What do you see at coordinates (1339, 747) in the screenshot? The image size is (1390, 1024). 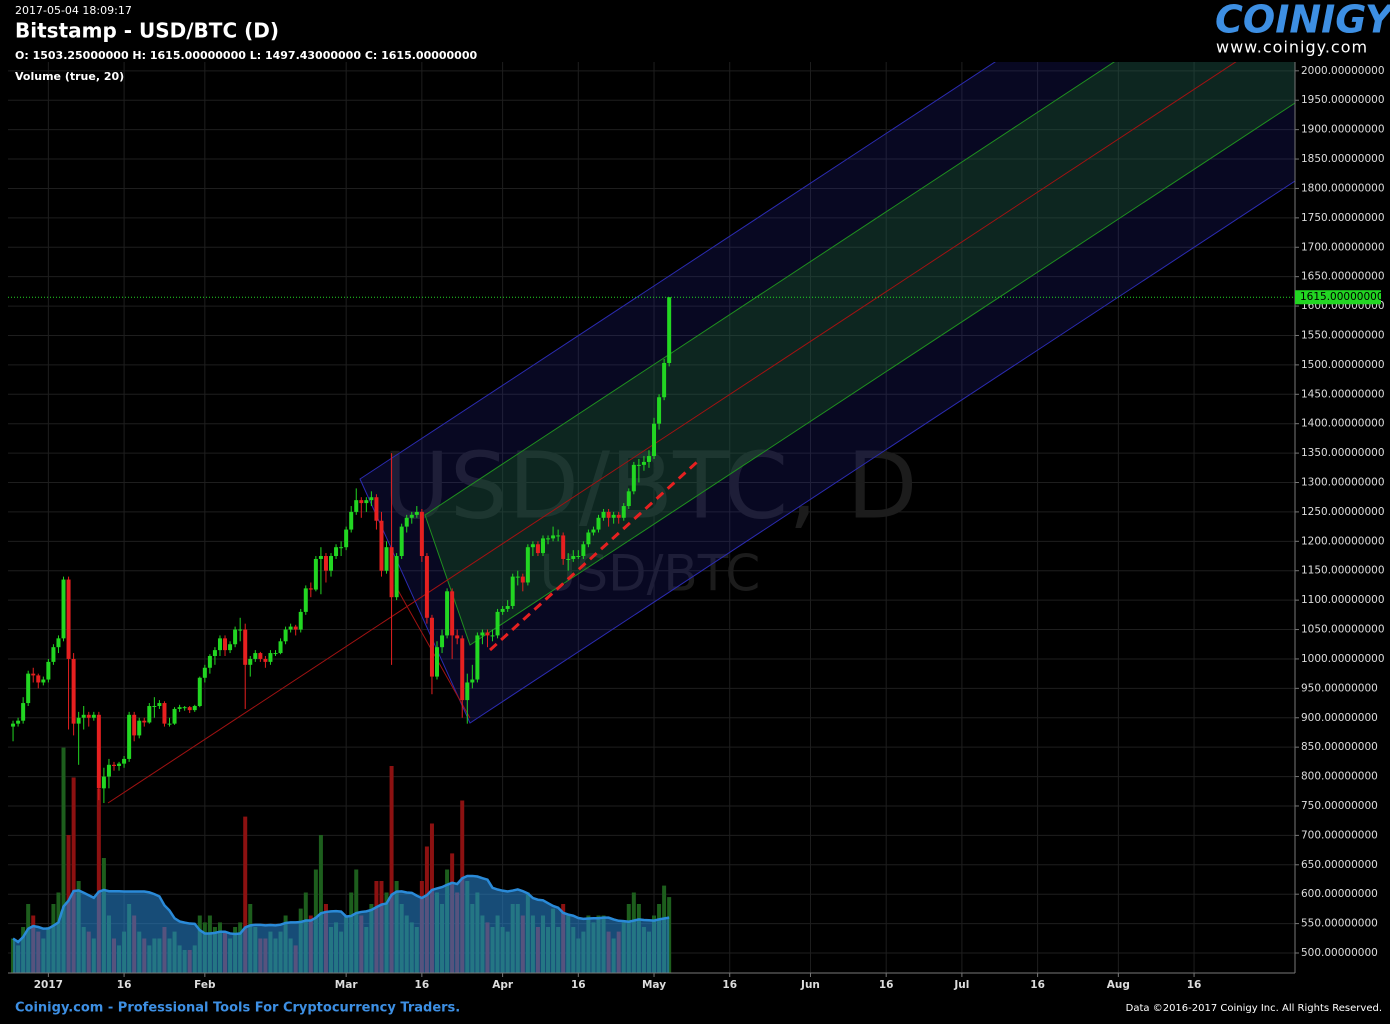 I see `y-tick-label: 850.00000000` at bounding box center [1339, 747].